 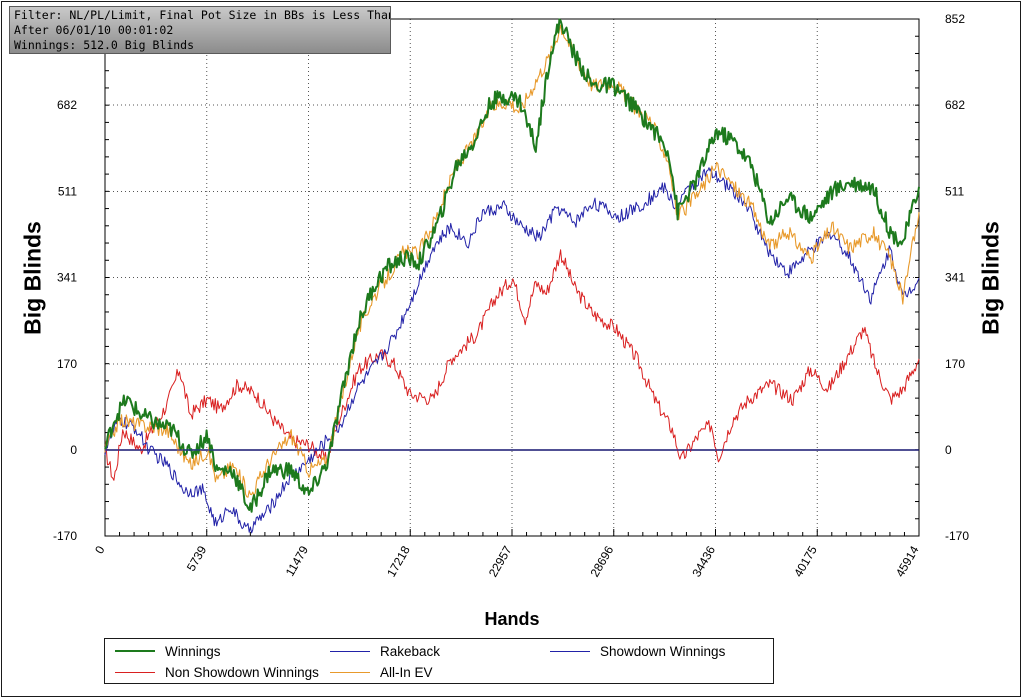 What do you see at coordinates (67, 192) in the screenshot?
I see `y-tick-label-left: 511` at bounding box center [67, 192].